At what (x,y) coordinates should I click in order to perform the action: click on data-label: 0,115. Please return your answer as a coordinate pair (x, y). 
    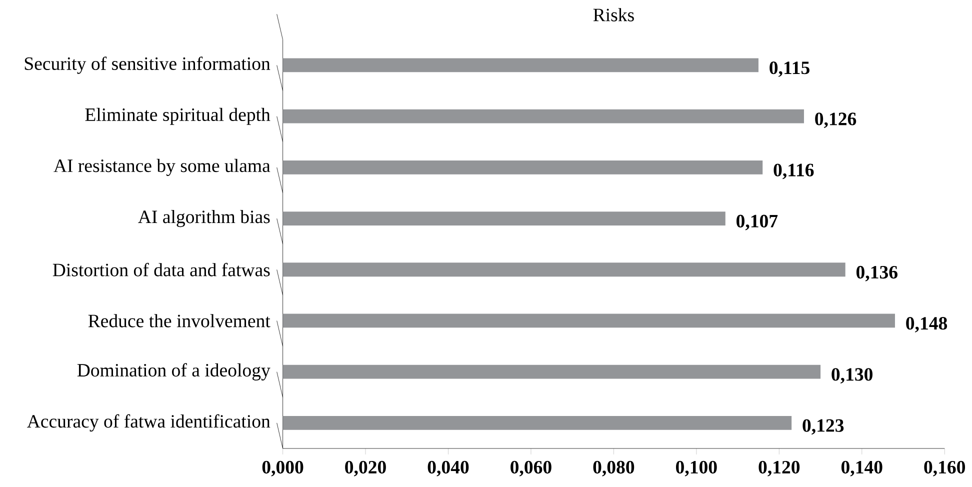
    Looking at the image, I should click on (790, 69).